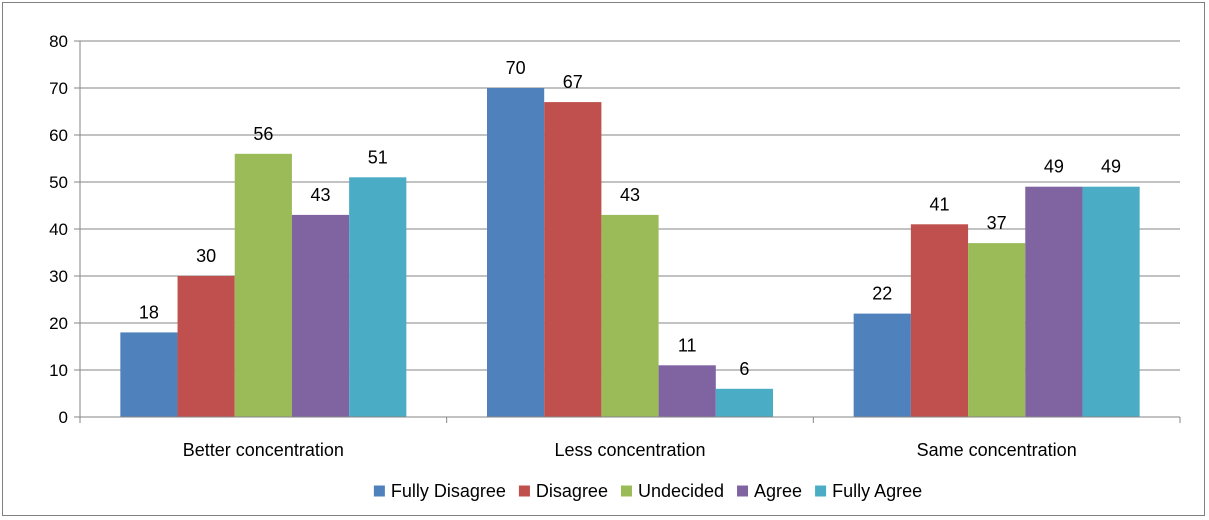  Describe the element at coordinates (58, 370) in the screenshot. I see `y-tick-label: 10` at that location.